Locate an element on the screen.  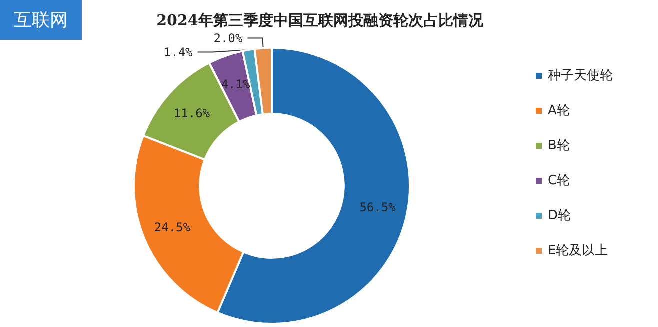
legend-label: A轮 is located at coordinates (559, 111).